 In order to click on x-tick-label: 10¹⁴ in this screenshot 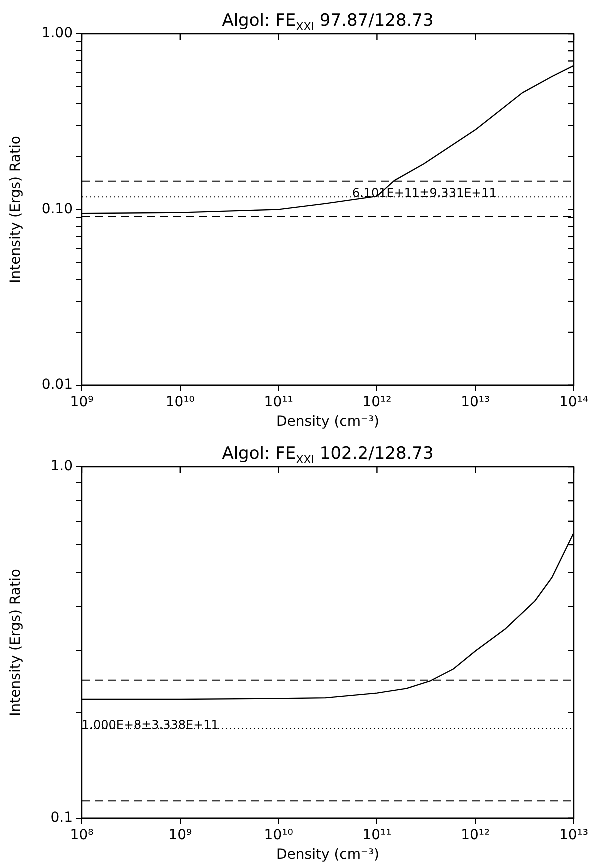, I will do `click(574, 402)`.